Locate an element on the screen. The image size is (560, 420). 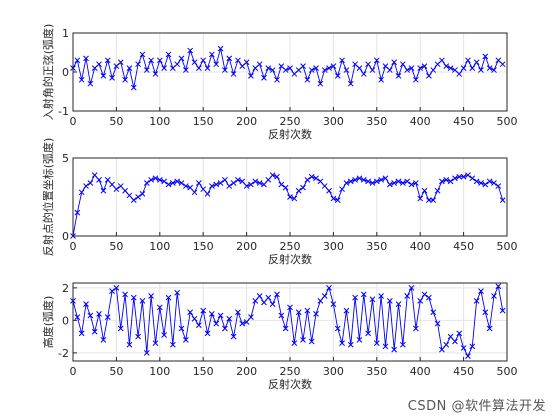
y-tick-label: -2 is located at coordinates (63, 353).